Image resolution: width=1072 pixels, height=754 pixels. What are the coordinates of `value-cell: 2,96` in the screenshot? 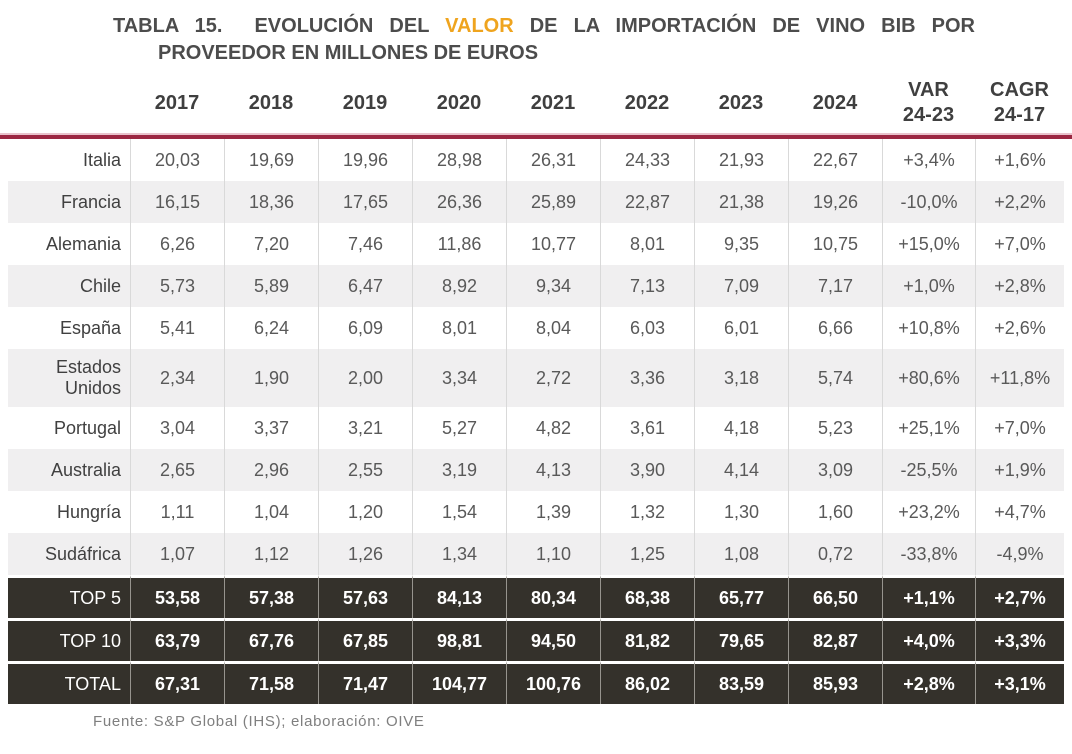 It's located at (271, 470).